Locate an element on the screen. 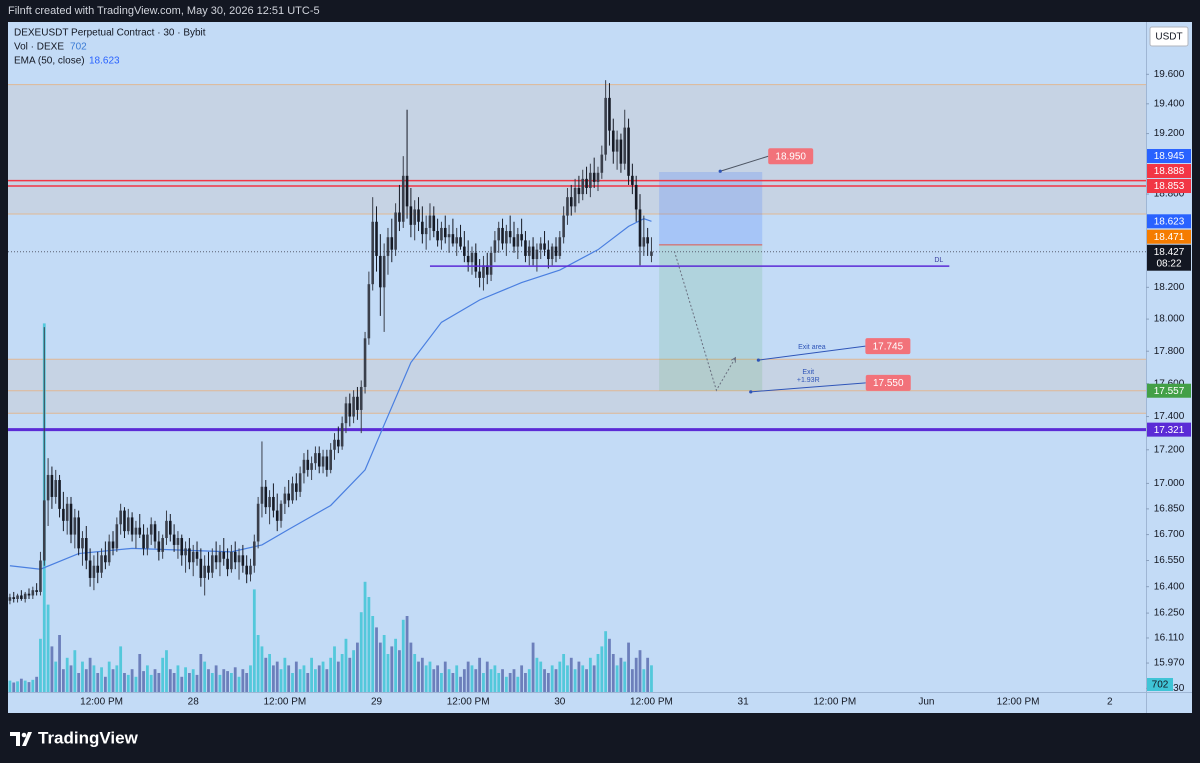 Image resolution: width=1200 pixels, height=763 pixels. x-tick-label: 30 is located at coordinates (560, 702).